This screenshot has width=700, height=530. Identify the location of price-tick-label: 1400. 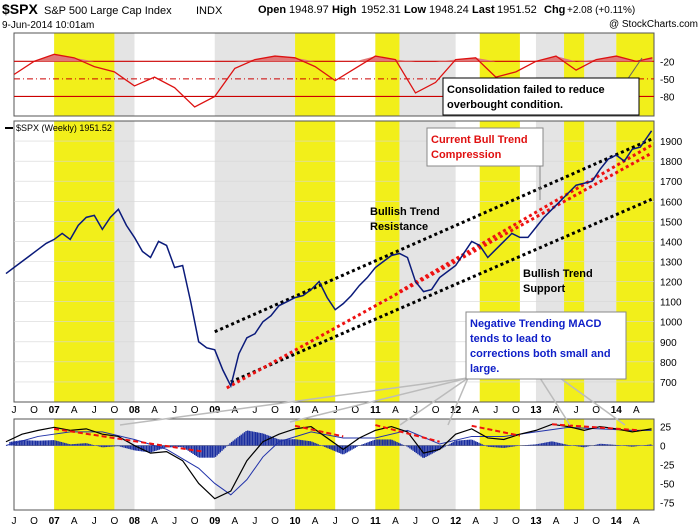
(671, 242).